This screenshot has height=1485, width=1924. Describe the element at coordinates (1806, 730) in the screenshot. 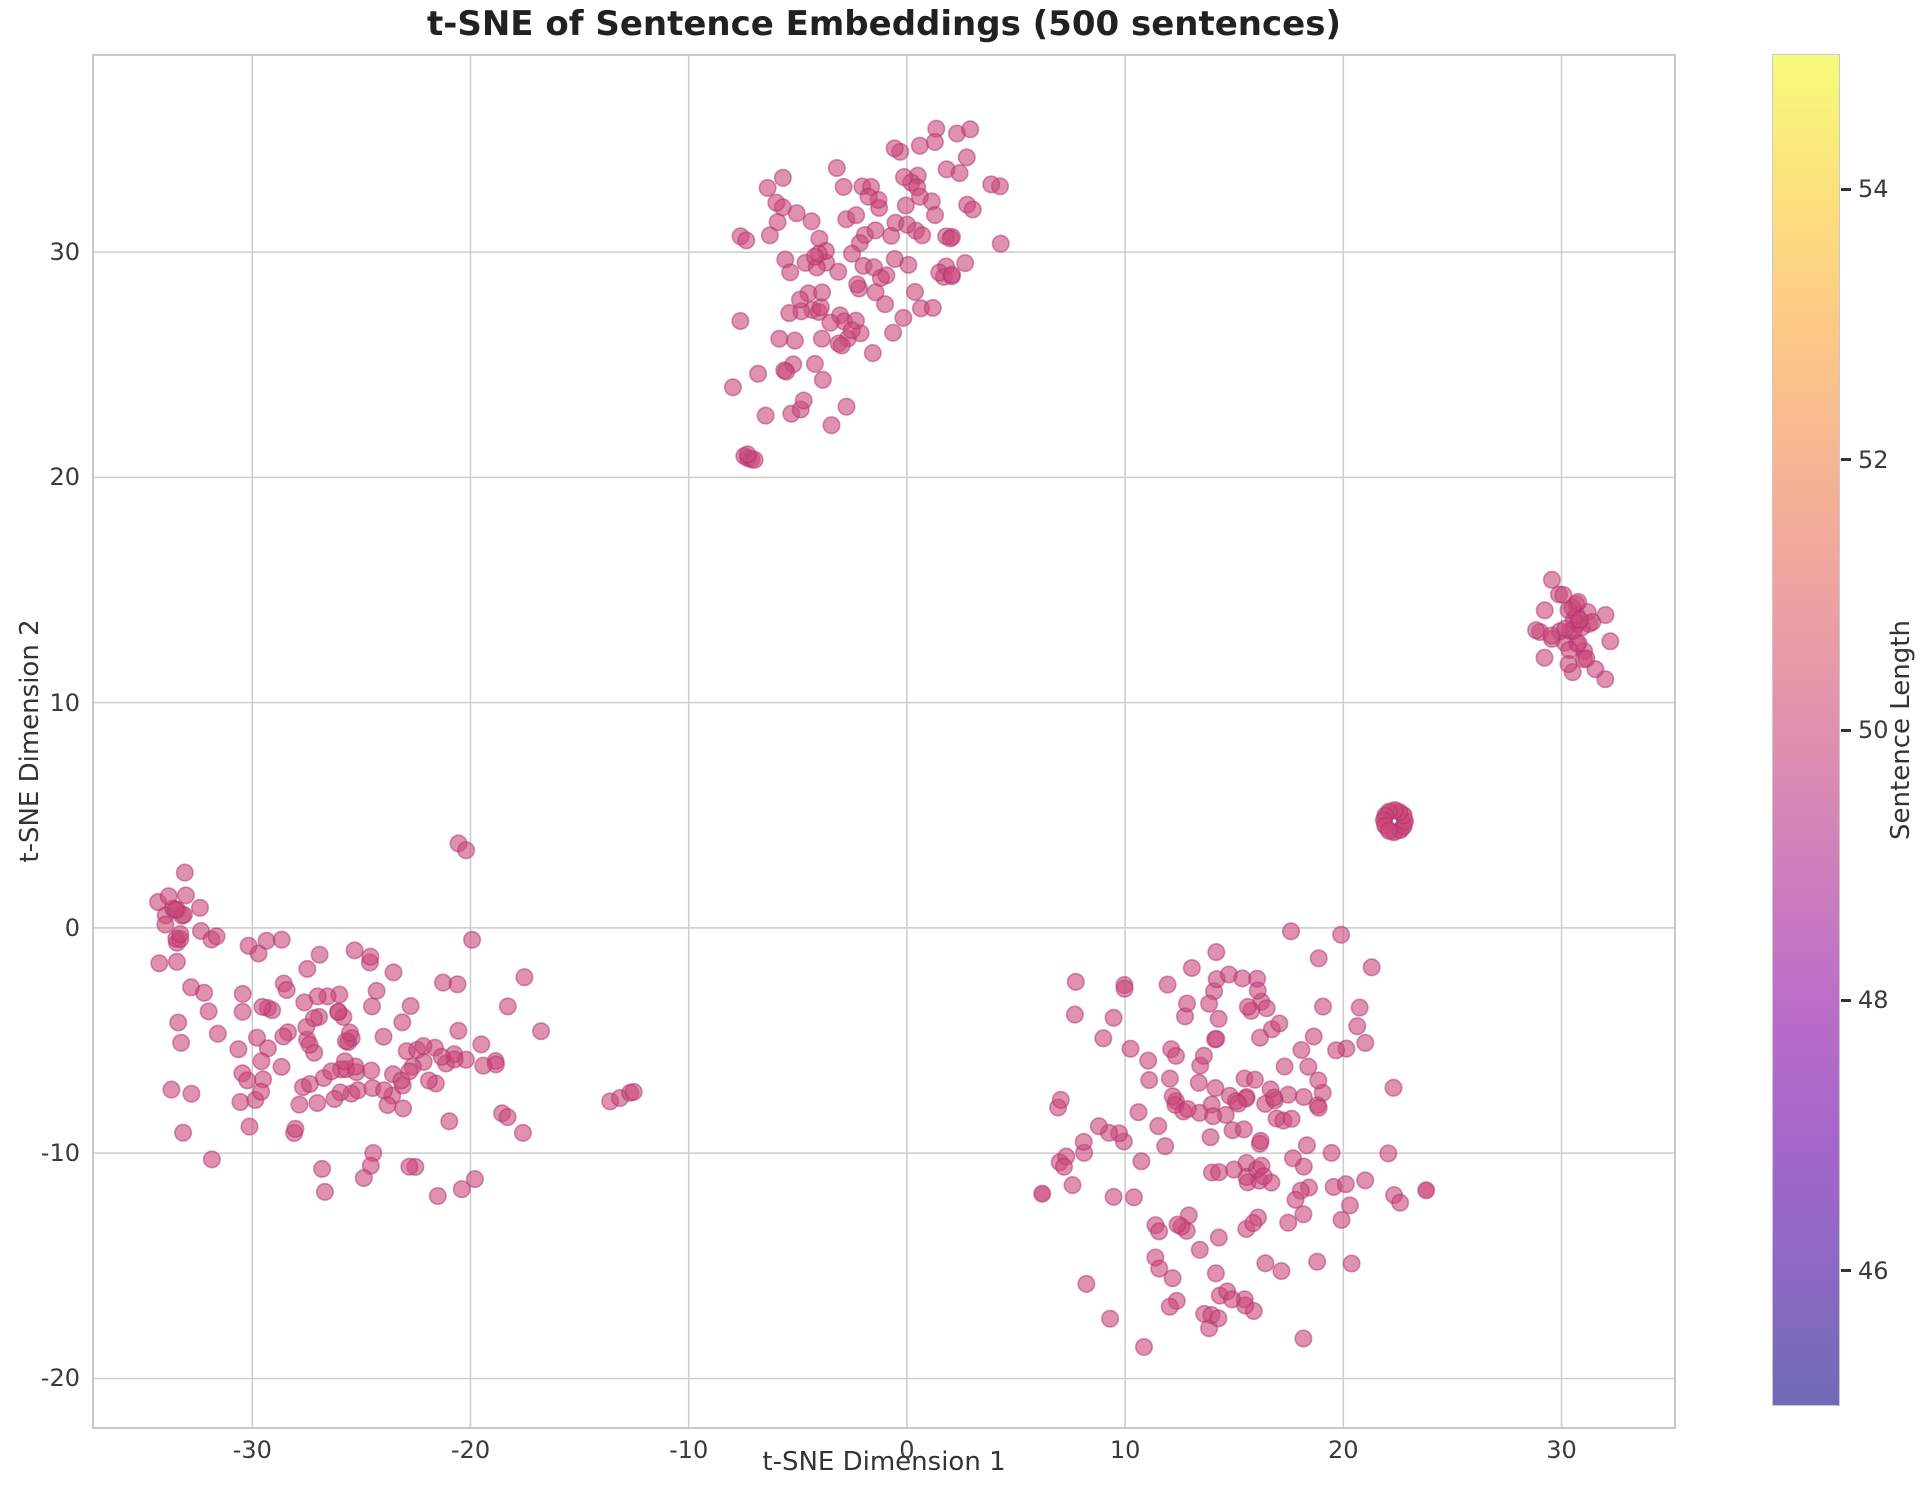

I see `colorbar-gradient` at that location.